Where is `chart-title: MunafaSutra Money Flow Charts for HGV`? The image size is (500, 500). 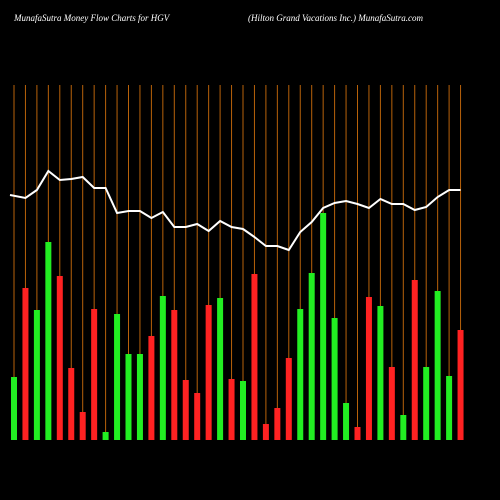 chart-title: MunafaSutra Money Flow Charts for HGV is located at coordinates (92, 18).